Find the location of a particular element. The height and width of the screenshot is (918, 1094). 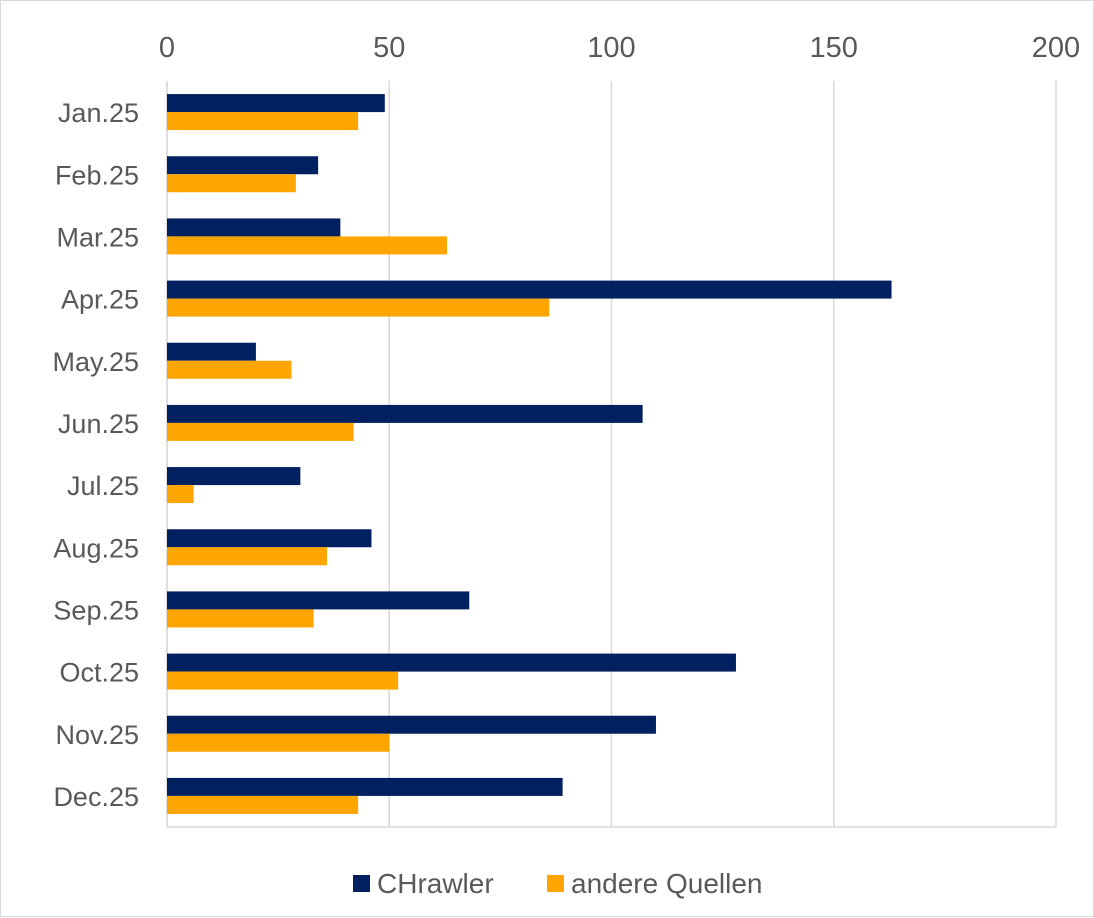

legend-label: andere Quellen is located at coordinates (666, 883).